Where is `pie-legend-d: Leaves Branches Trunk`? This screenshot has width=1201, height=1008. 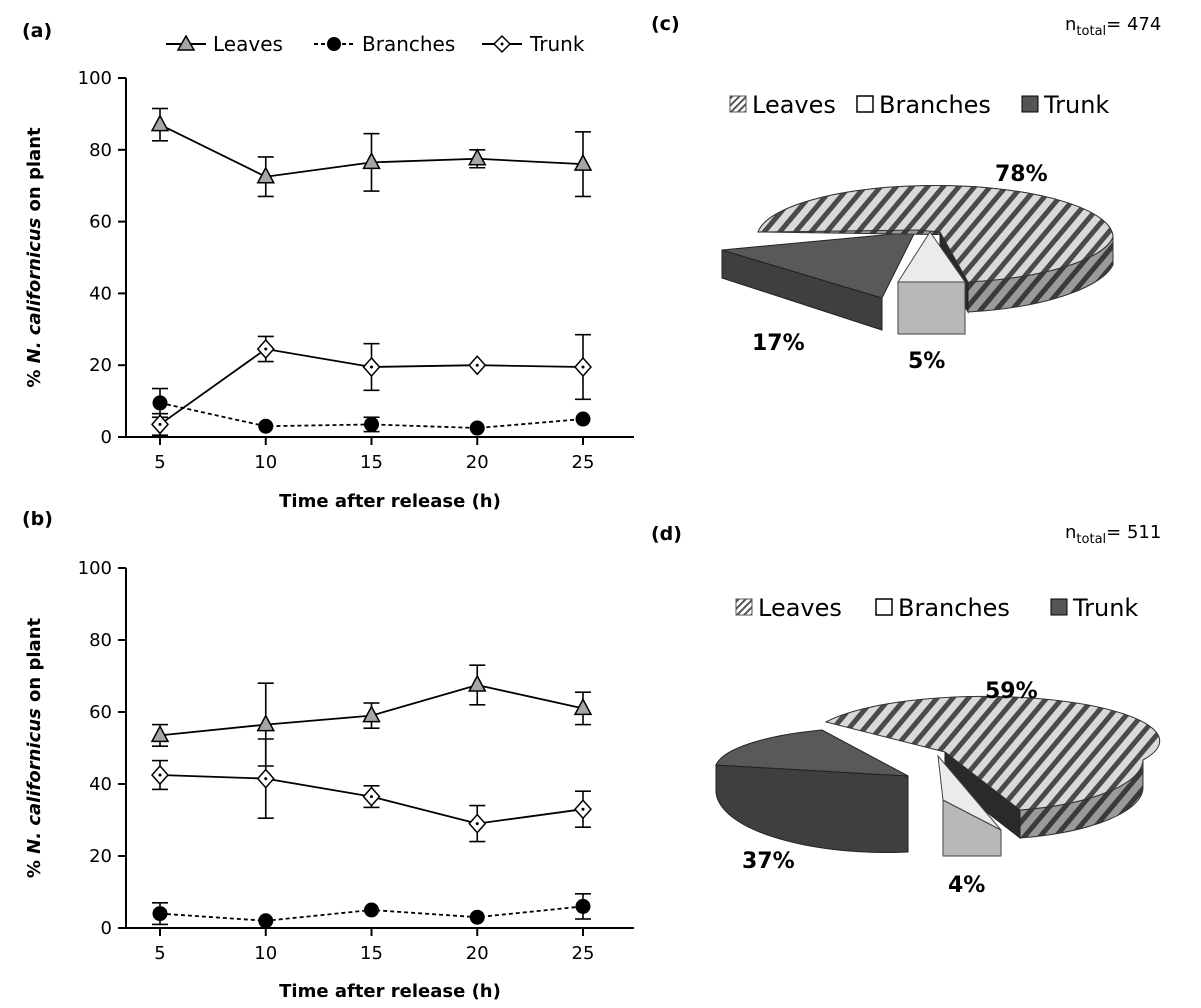 pie-legend-d: Leaves Branches Trunk is located at coordinates (937, 608).